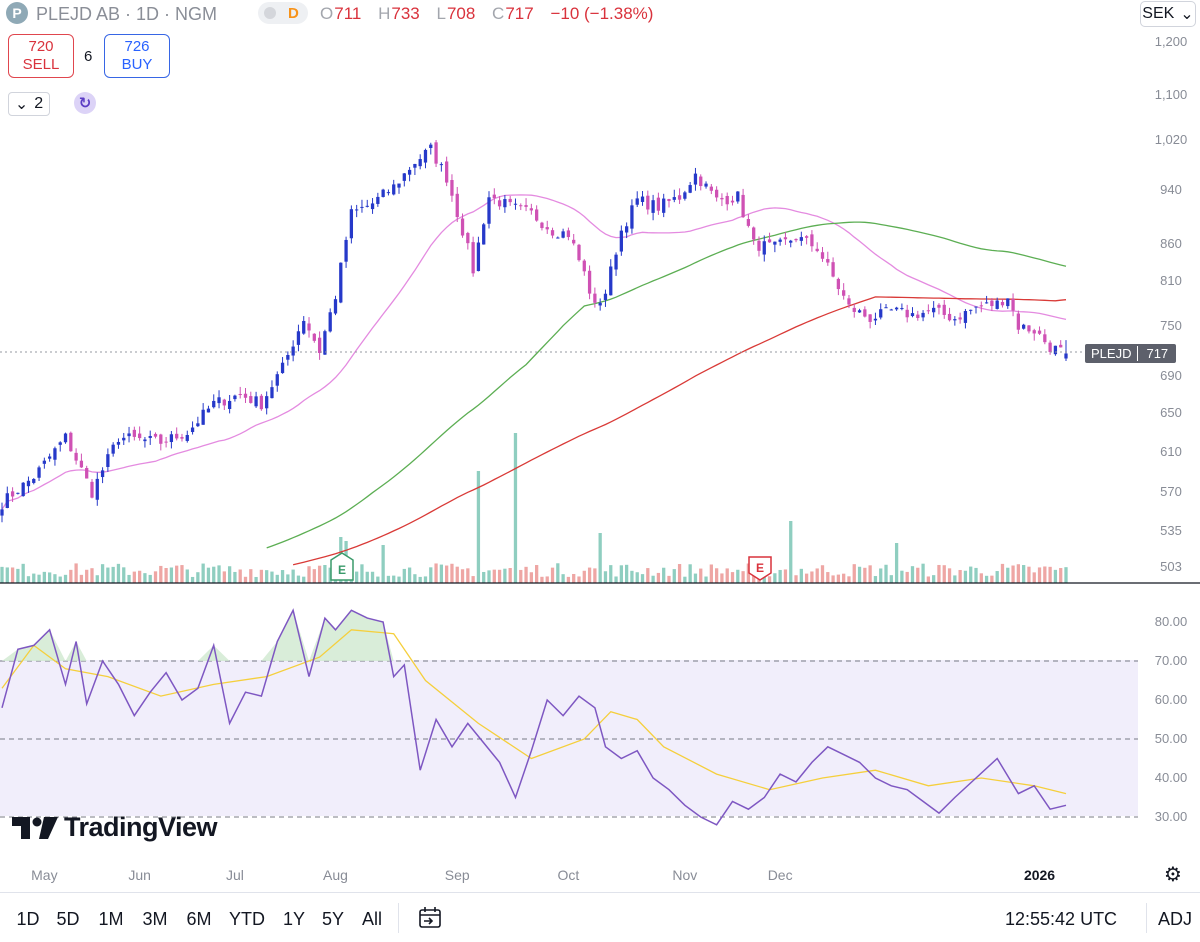 The width and height of the screenshot is (1200, 942). I want to click on utc-clock: 12:55:42 UTC, so click(1061, 919).